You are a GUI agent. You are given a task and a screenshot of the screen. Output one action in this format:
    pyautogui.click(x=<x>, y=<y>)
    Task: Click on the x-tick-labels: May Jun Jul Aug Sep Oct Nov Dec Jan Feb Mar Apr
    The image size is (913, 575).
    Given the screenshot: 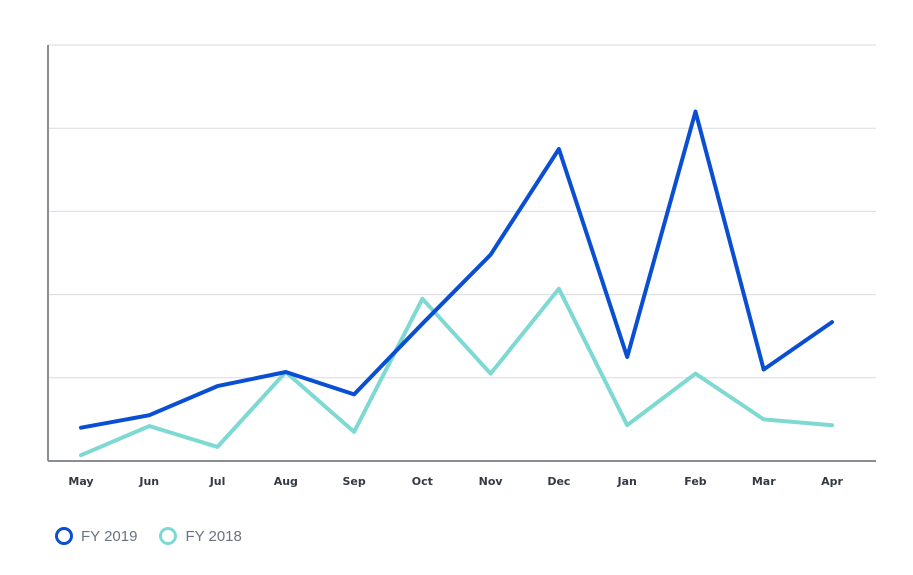 What is the action you would take?
    pyautogui.click(x=455, y=481)
    